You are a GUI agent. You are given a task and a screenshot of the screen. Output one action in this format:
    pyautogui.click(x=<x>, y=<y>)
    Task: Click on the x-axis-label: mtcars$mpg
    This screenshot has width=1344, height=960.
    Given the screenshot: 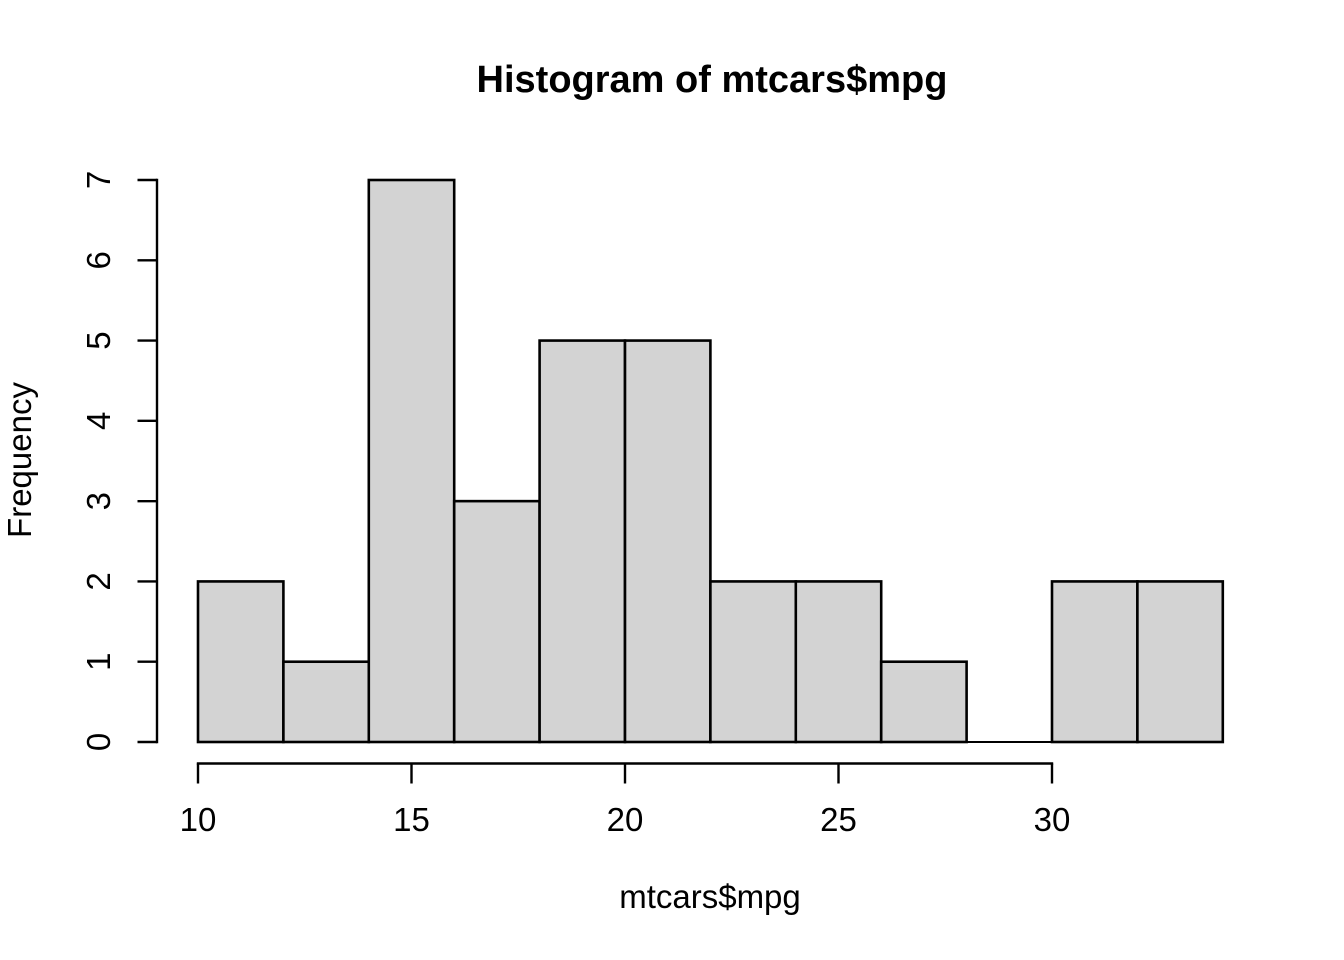 What is the action you would take?
    pyautogui.click(x=710, y=896)
    